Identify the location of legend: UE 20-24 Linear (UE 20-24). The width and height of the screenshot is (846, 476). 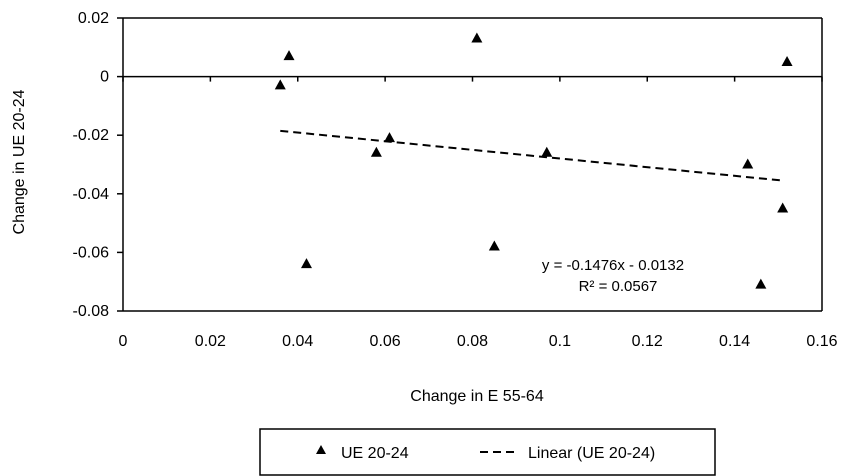
(487, 452).